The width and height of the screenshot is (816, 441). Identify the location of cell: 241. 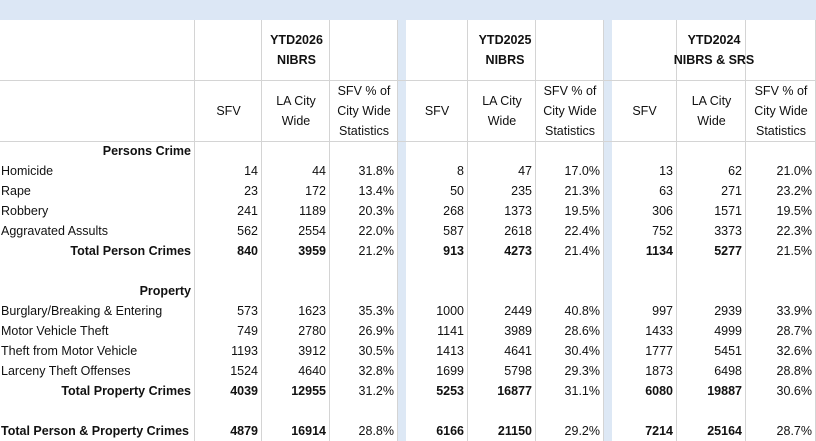
(247, 211).